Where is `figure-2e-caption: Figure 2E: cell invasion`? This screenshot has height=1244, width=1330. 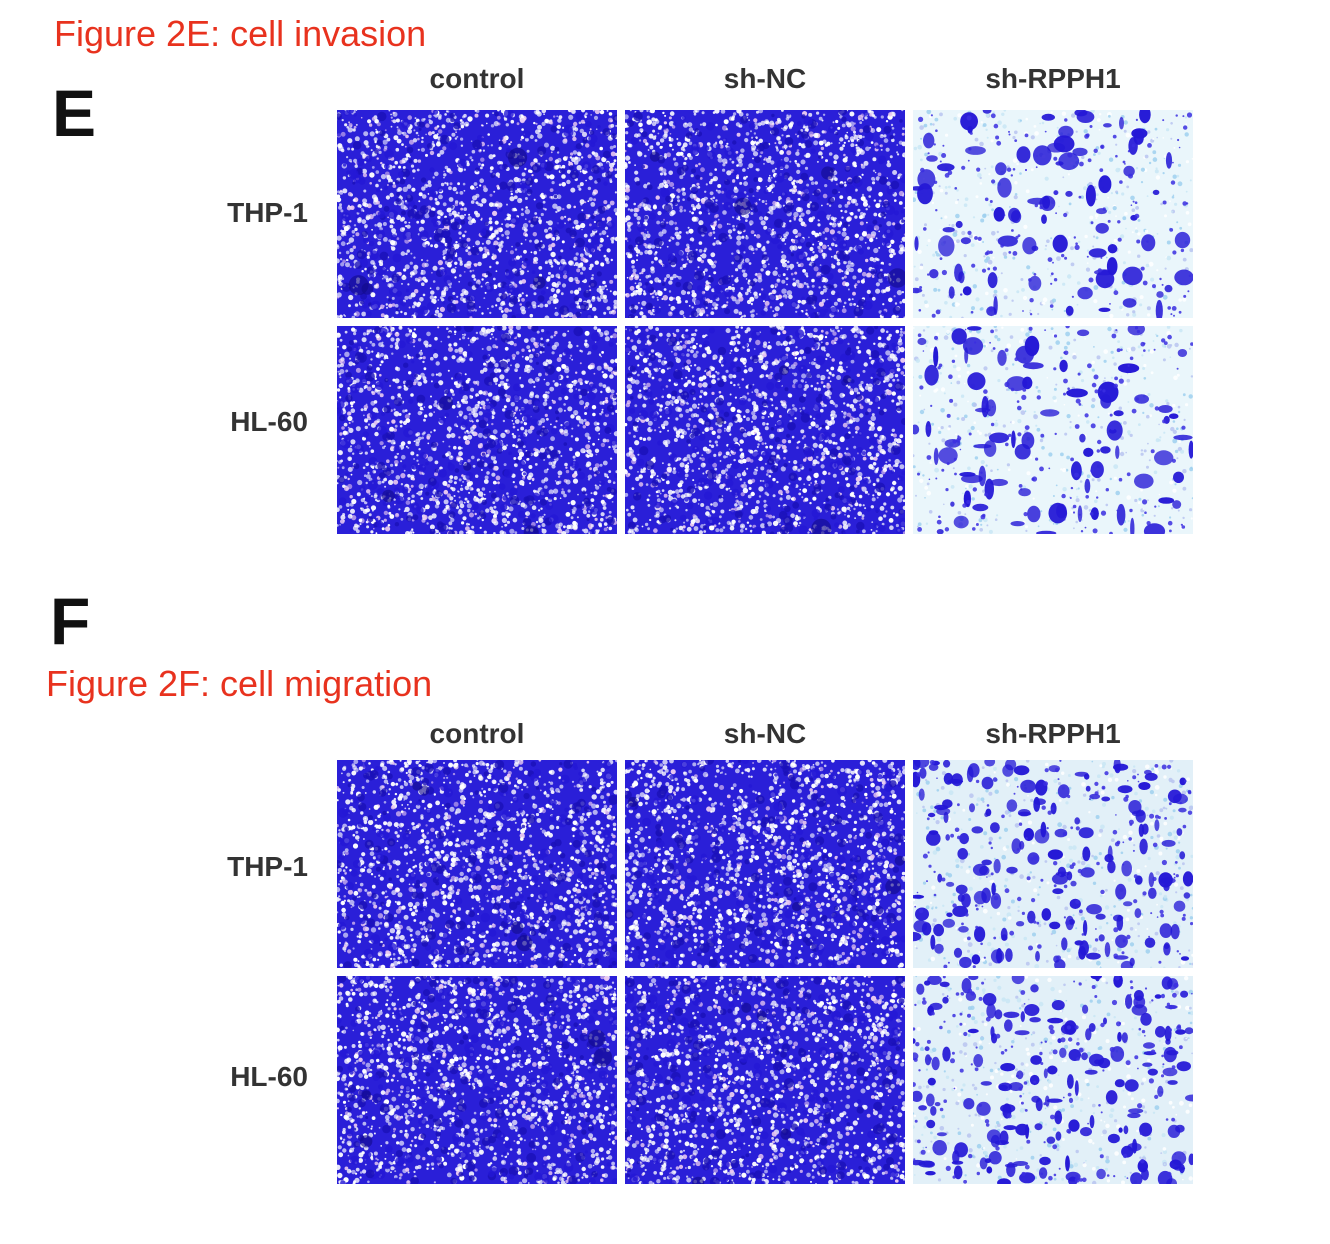
figure-2e-caption: Figure 2E: cell invasion is located at coordinates (240, 33).